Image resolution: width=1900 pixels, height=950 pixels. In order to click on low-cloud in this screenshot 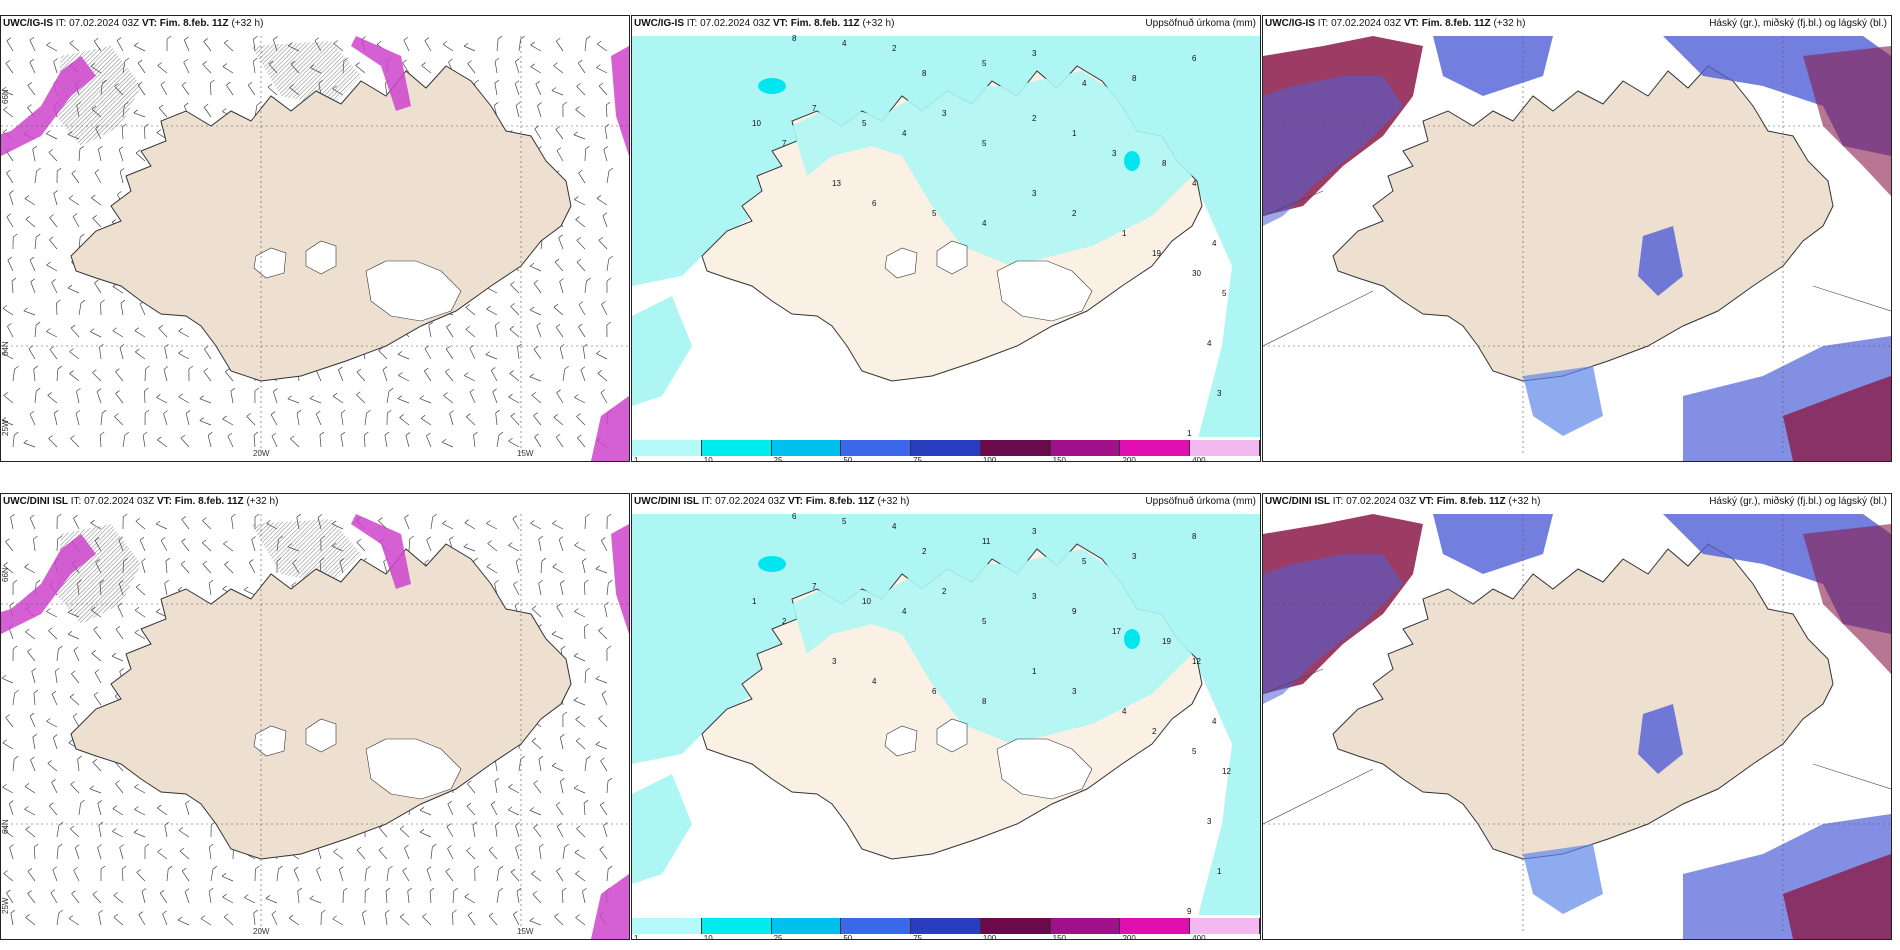, I will do `click(1660, 261)`.